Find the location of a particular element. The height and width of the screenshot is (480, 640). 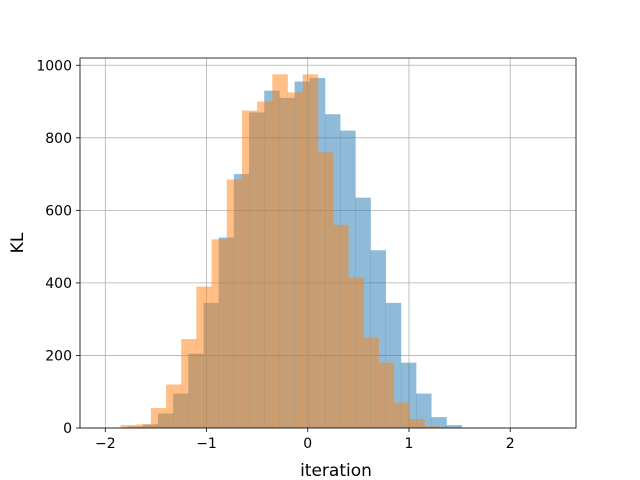

y-tick-label: 1000 is located at coordinates (54, 66).